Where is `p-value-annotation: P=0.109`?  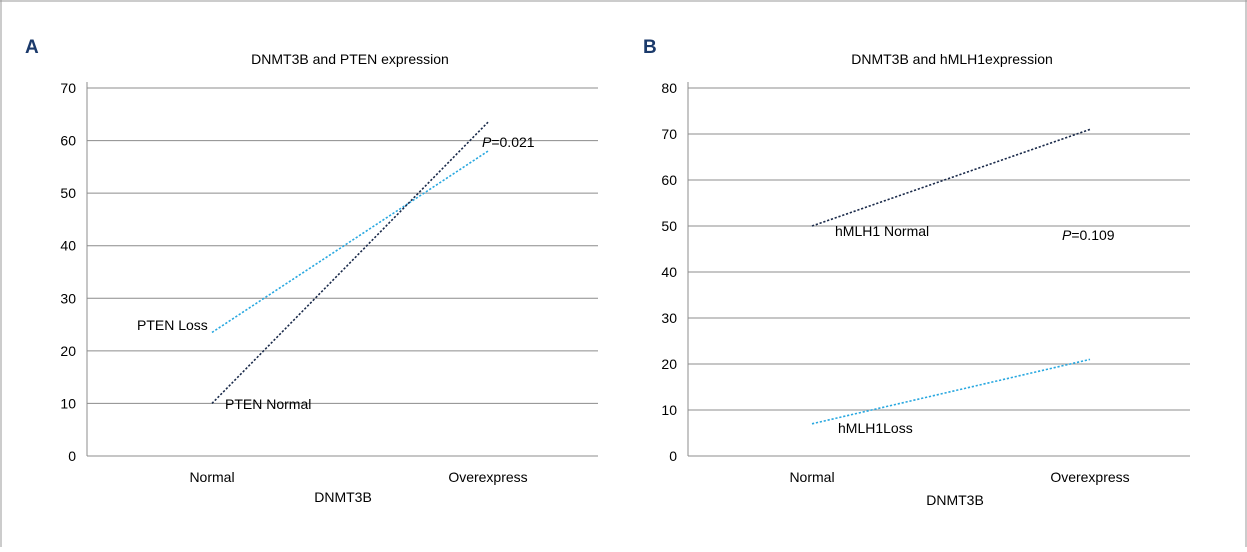
p-value-annotation: P=0.109 is located at coordinates (1088, 235).